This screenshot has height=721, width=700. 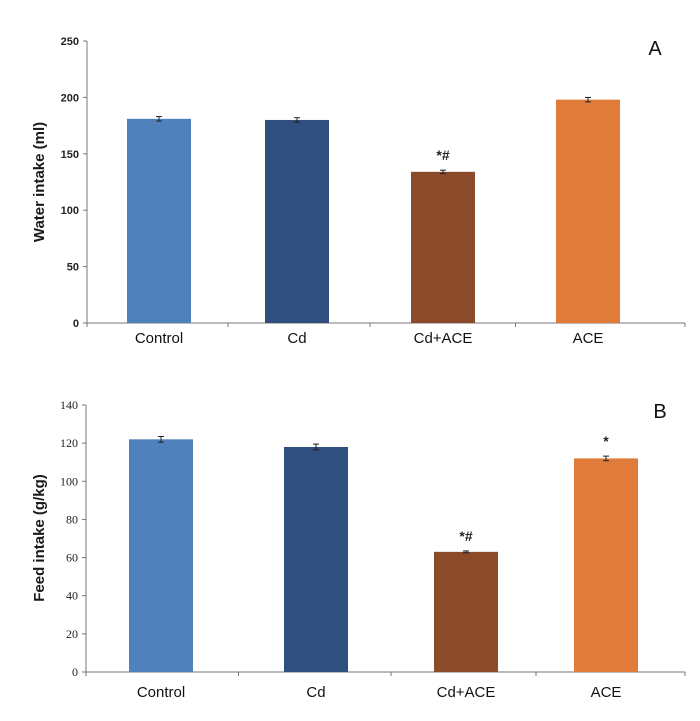 What do you see at coordinates (72, 634) in the screenshot?
I see `y-tick-label: 20` at bounding box center [72, 634].